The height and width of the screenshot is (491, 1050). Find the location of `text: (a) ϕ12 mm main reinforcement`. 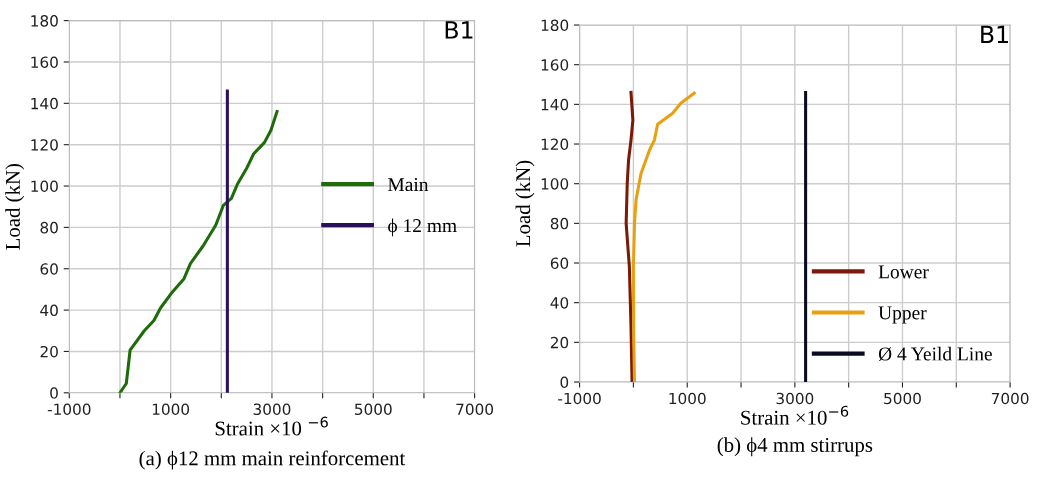

text: (a) ϕ12 mm main reinforcement is located at coordinates (272, 460).